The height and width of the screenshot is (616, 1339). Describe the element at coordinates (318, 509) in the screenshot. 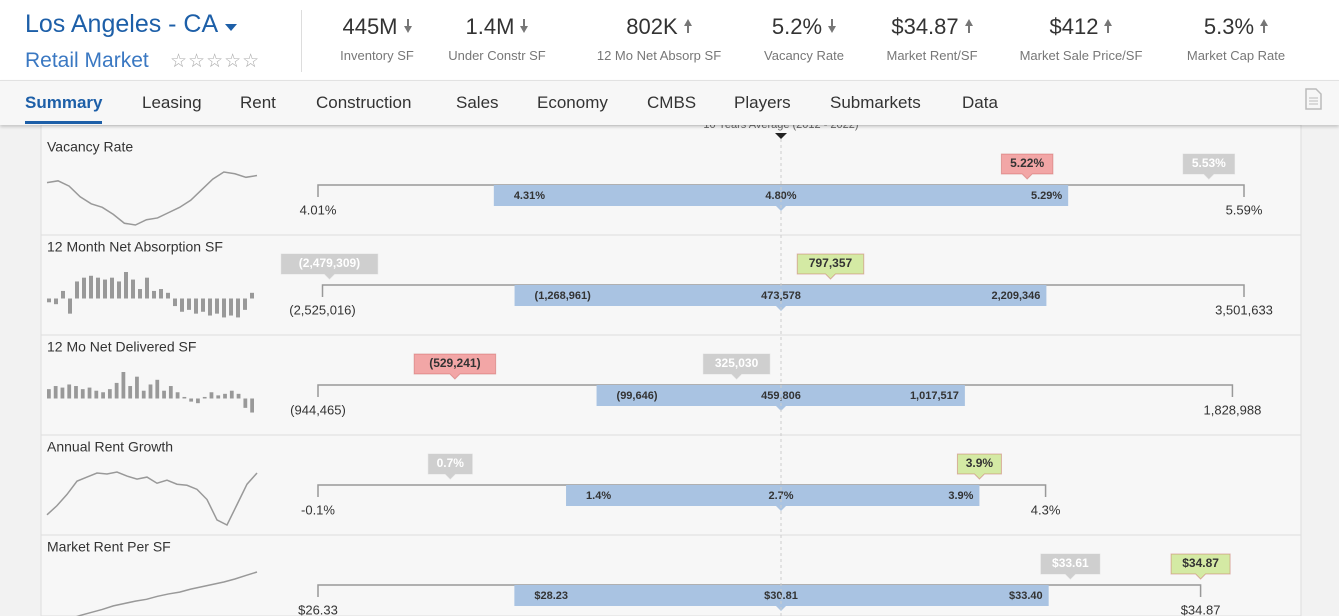

I see `range-min-label: -0.1%` at that location.